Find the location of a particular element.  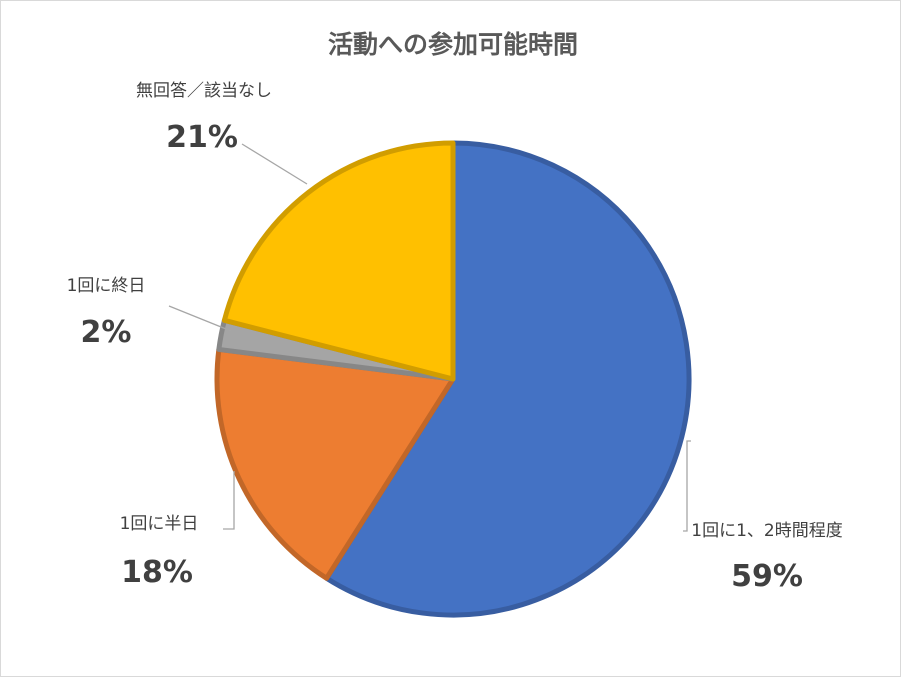

slice-category-label: 1回に半日 is located at coordinates (159, 524).